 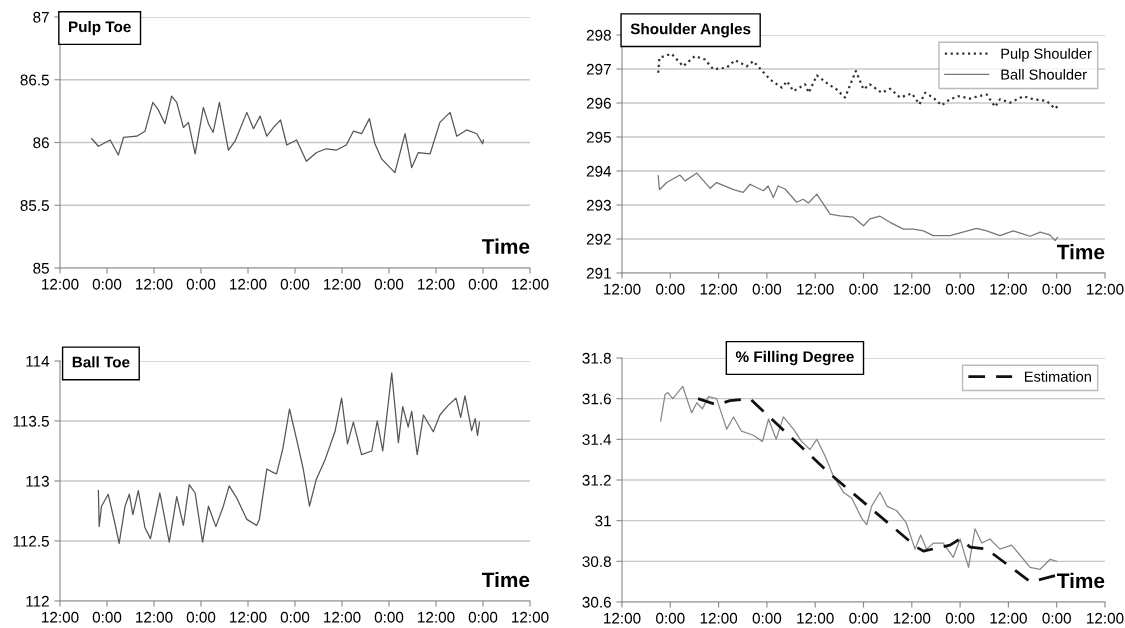 What do you see at coordinates (690, 30) in the screenshot?
I see `chart-title: Shoulder Angles` at bounding box center [690, 30].